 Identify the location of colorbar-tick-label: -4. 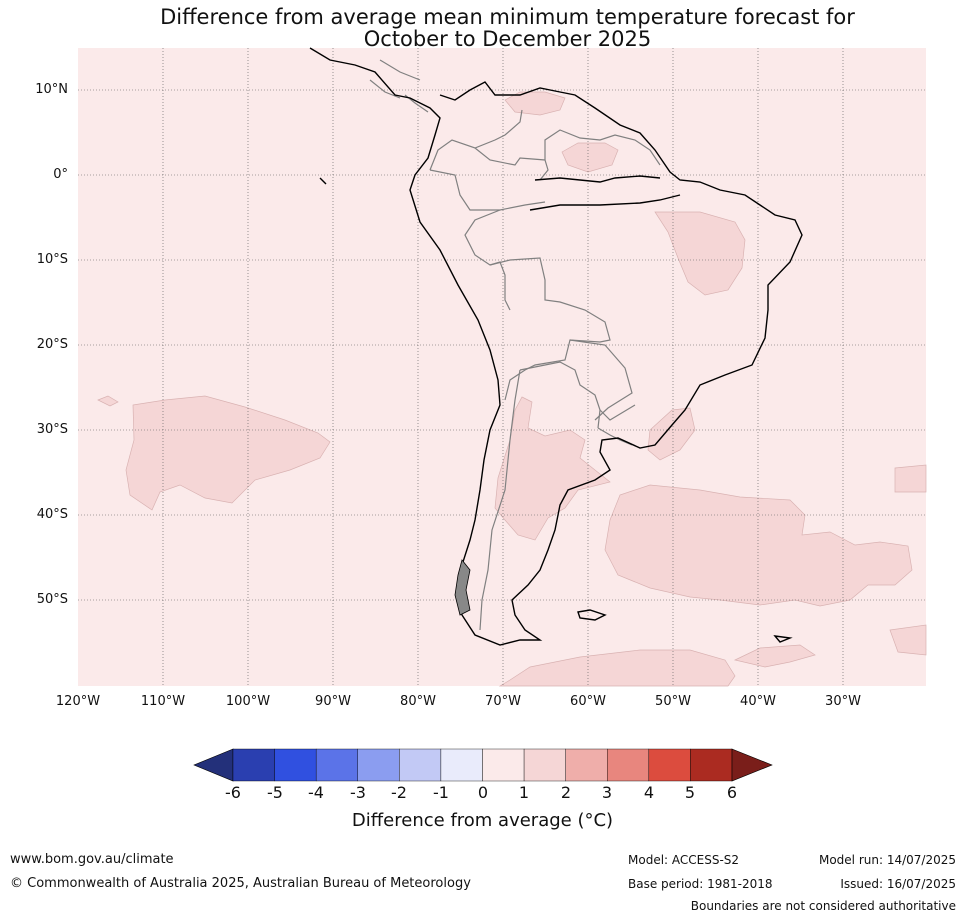
(316, 792).